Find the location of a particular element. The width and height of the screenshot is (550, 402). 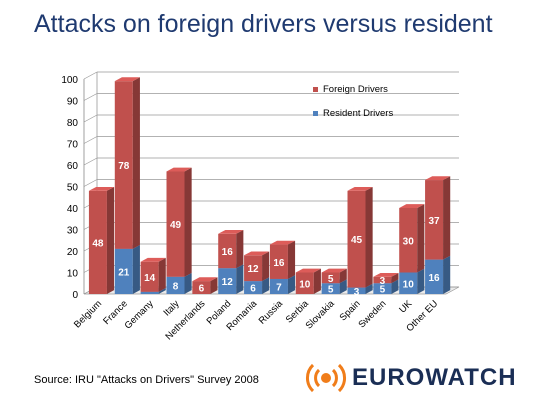

data-label-resident: 6 is located at coordinates (253, 289).